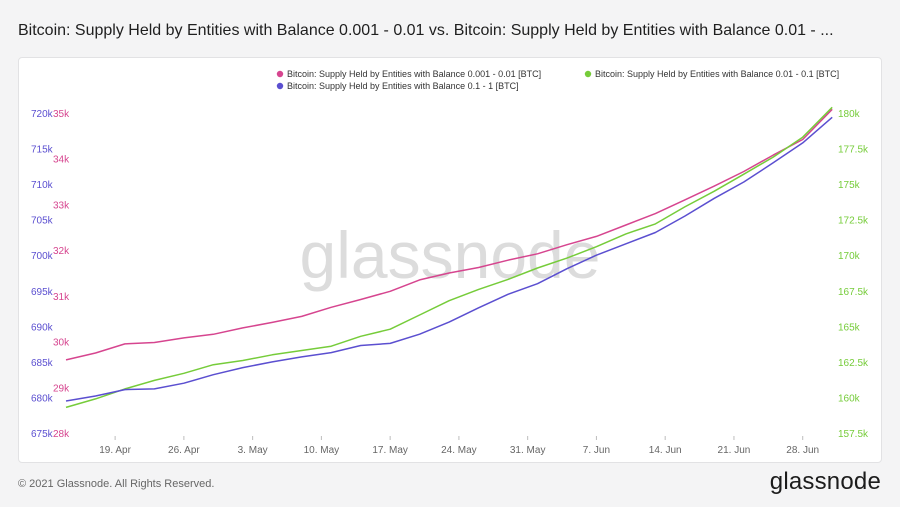 Image resolution: width=900 pixels, height=507 pixels. I want to click on x-tick-label: 28. Jun, so click(802, 450).